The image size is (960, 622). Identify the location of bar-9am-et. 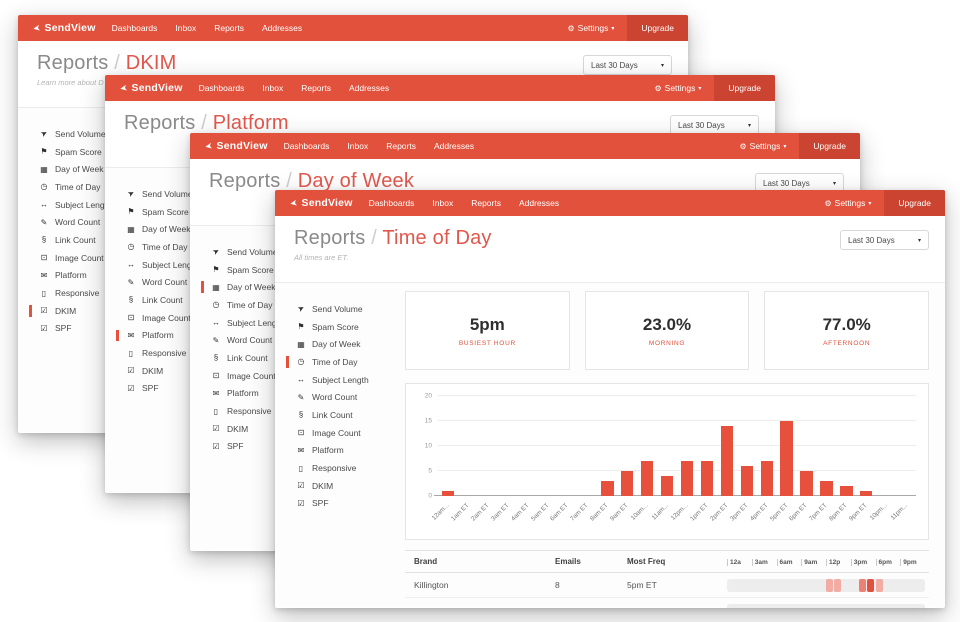
(627, 483).